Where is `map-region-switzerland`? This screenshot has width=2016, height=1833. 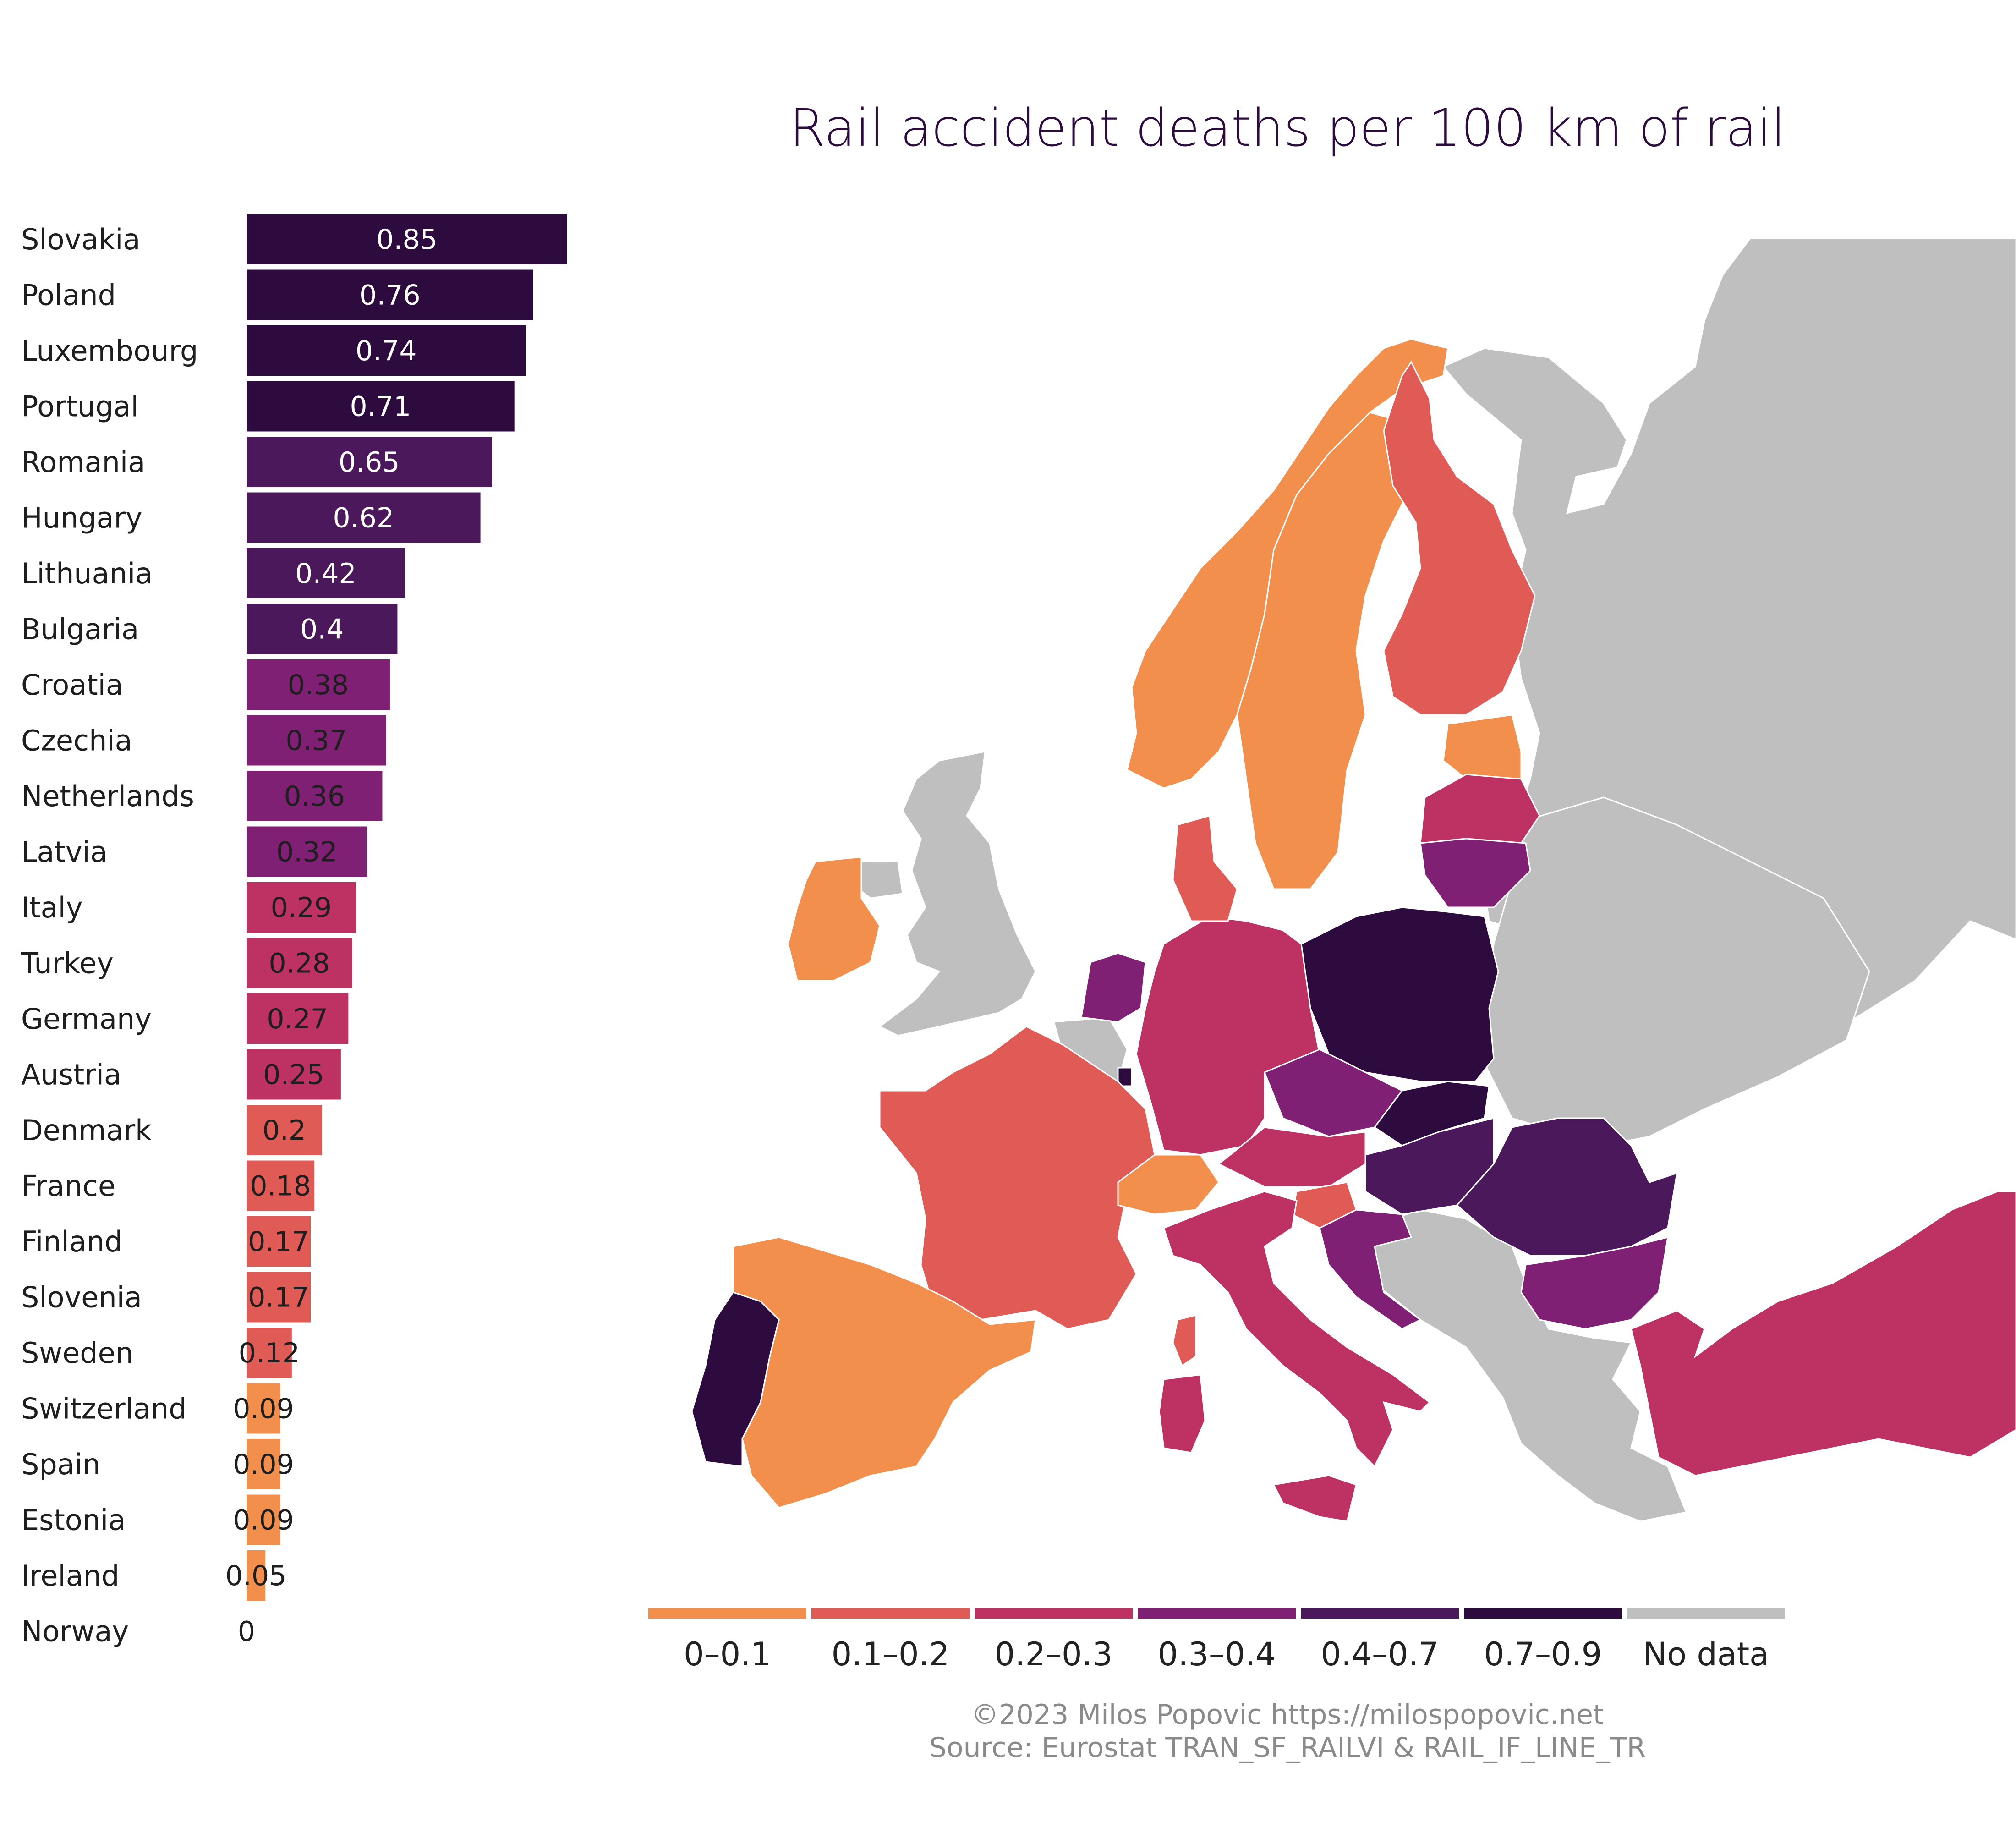
map-region-switzerland is located at coordinates (1168, 1184).